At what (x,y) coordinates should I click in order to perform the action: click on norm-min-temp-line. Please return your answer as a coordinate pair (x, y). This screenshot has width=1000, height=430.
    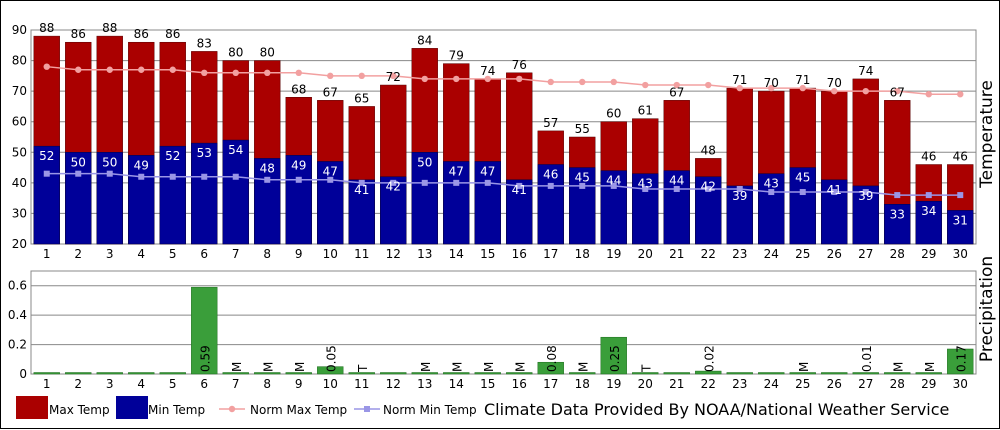
    Looking at the image, I should click on (503, 184).